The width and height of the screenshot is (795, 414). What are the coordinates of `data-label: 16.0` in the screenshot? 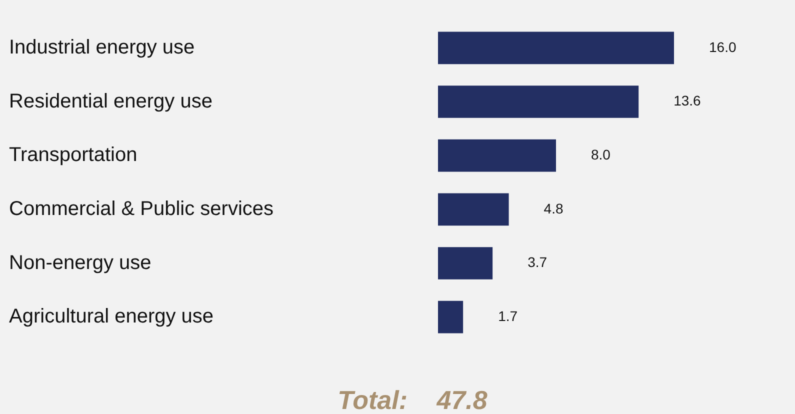 It's located at (722, 46).